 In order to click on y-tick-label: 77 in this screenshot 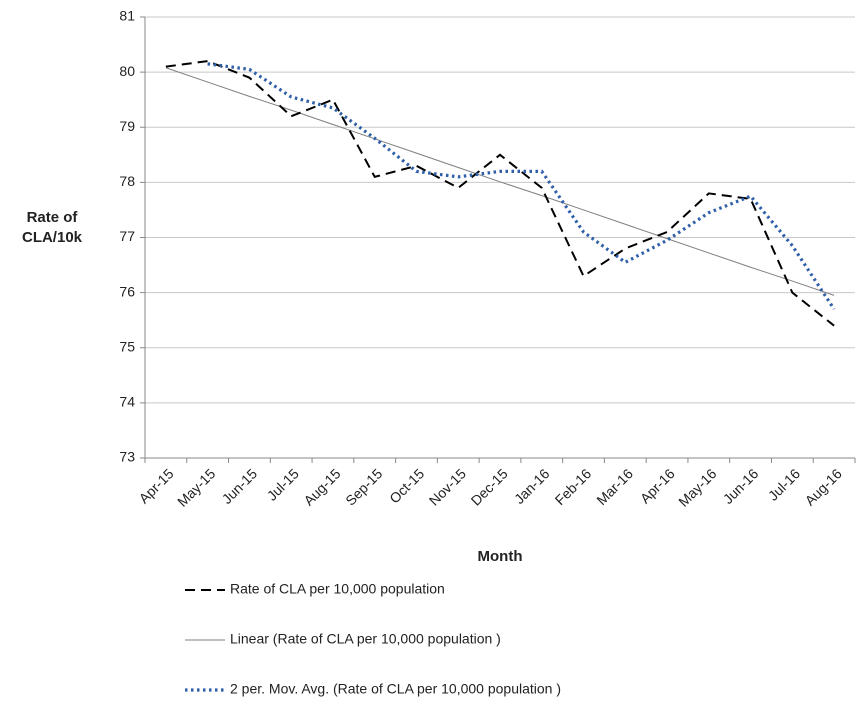, I will do `click(127, 236)`.